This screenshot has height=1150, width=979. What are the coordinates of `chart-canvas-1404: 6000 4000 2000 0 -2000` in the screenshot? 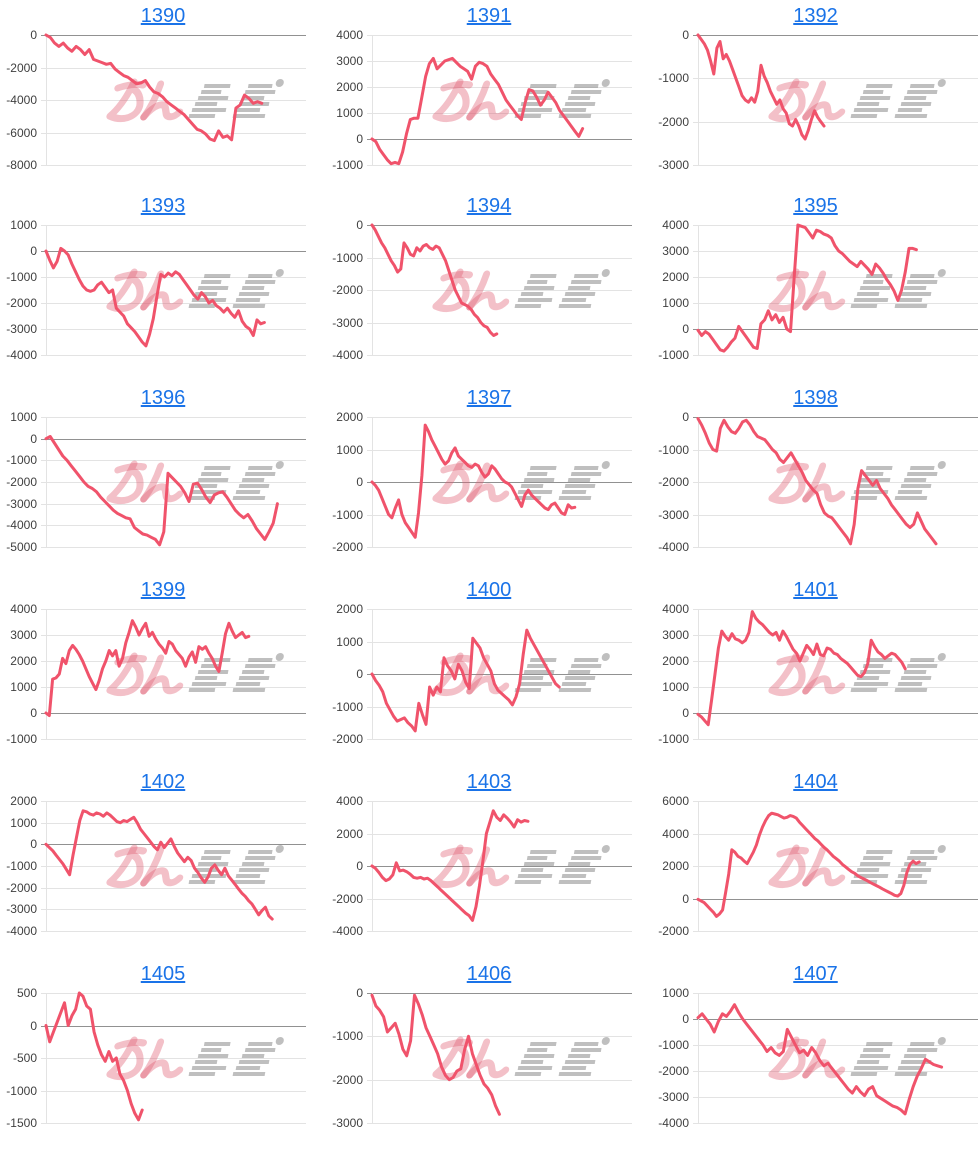 It's located at (818, 866).